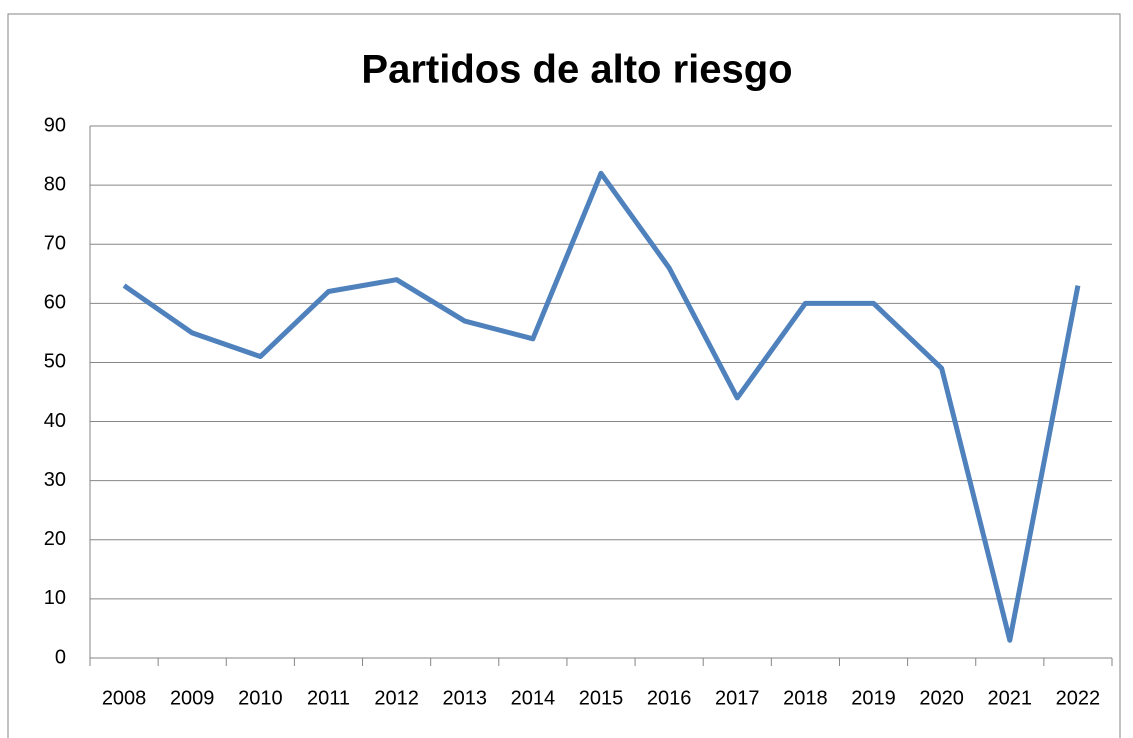 The width and height of the screenshot is (1133, 738). I want to click on y-tick-label: 20, so click(55, 539).